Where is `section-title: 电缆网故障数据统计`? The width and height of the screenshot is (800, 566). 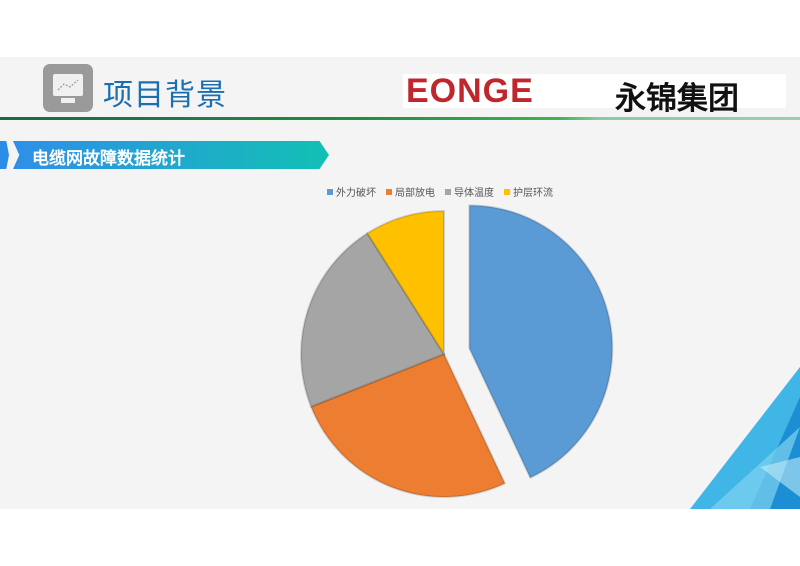 section-title: 电缆网故障数据统计 is located at coordinates (108, 159).